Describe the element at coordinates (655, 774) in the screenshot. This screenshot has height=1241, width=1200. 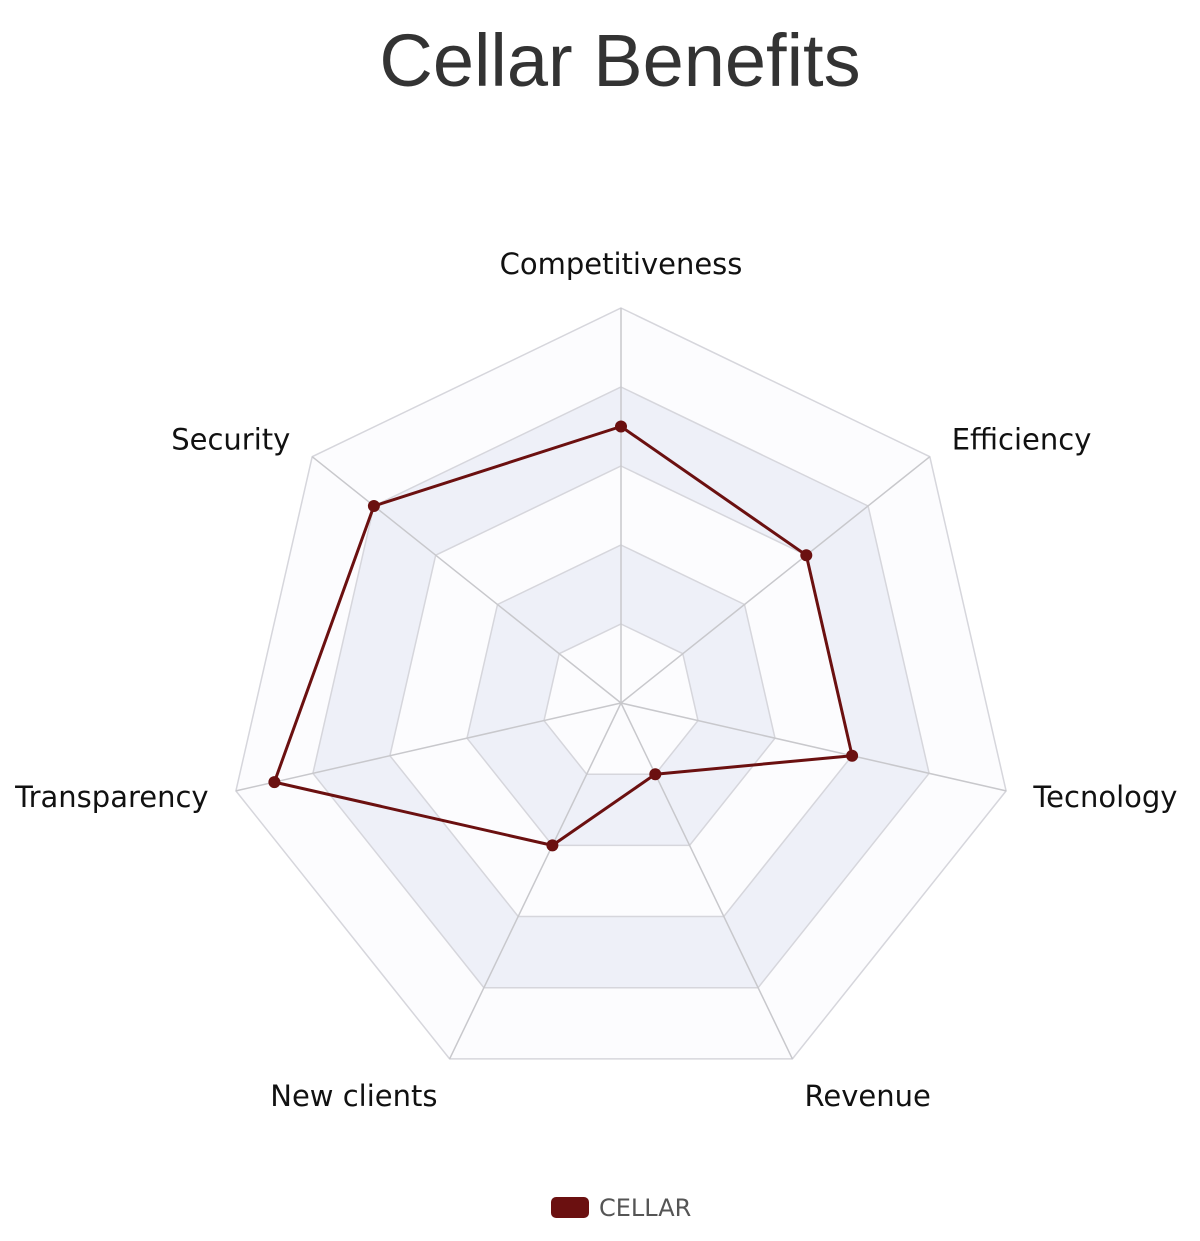
I see `data-point-revenue` at that location.